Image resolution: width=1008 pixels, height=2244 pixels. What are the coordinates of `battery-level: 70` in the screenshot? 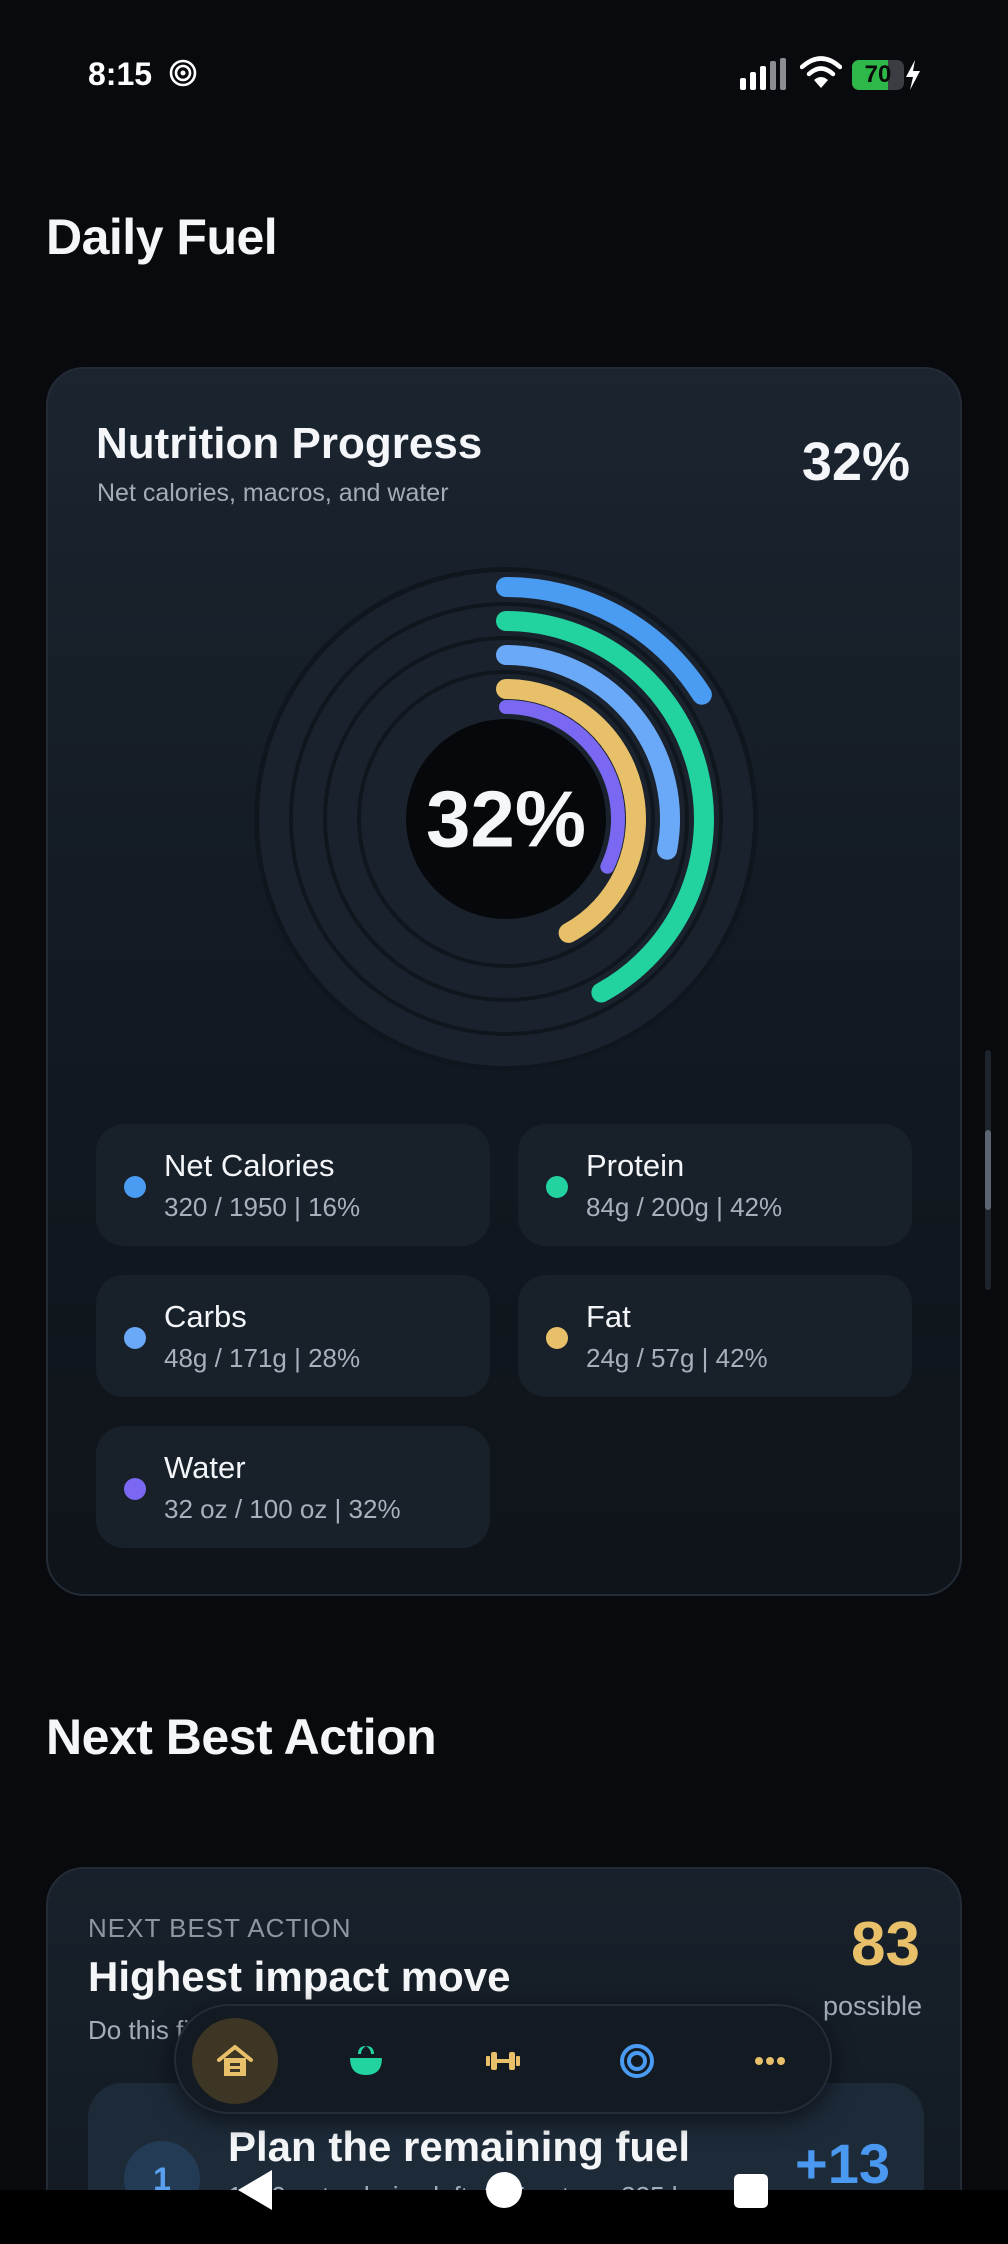 It's located at (878, 74).